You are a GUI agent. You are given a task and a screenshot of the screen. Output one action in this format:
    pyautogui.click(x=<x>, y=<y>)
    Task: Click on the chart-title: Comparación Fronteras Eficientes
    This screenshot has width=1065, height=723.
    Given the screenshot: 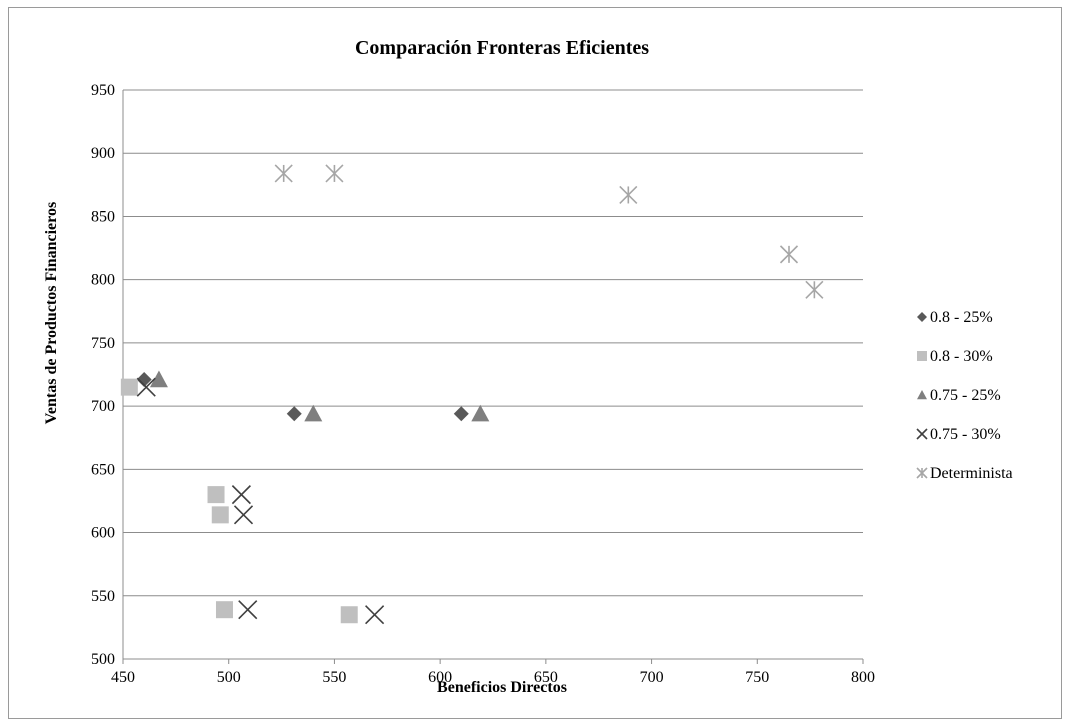 What is the action you would take?
    pyautogui.click(x=502, y=48)
    